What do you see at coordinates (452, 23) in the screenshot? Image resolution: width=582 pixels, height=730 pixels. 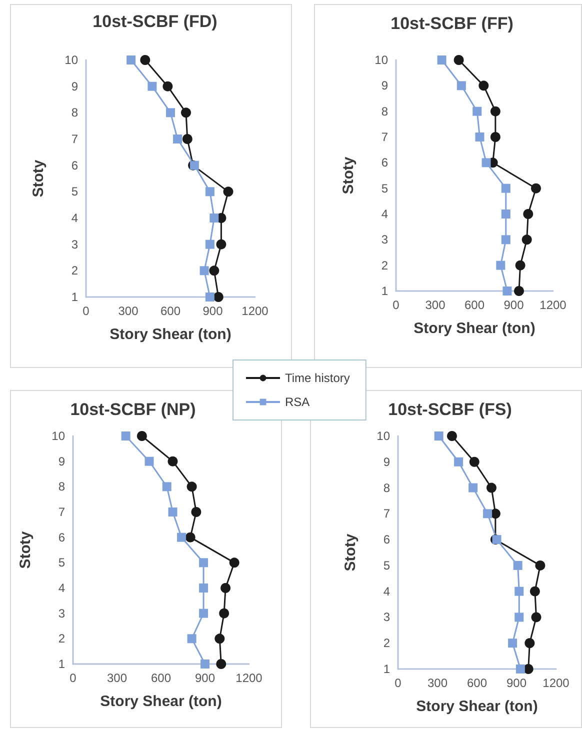 I see `chart-title: 10st-SCBF (FF)` at bounding box center [452, 23].